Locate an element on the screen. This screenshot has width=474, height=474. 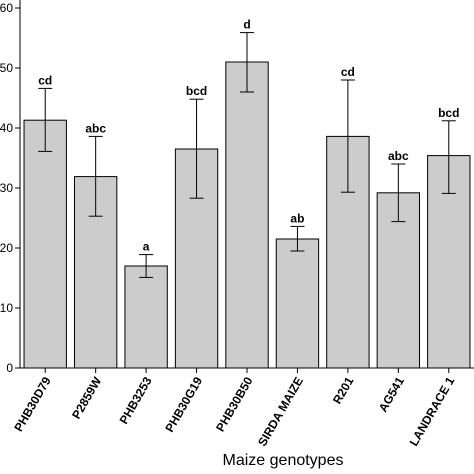
x-axis-title: Maize genotypes is located at coordinates (283, 460).